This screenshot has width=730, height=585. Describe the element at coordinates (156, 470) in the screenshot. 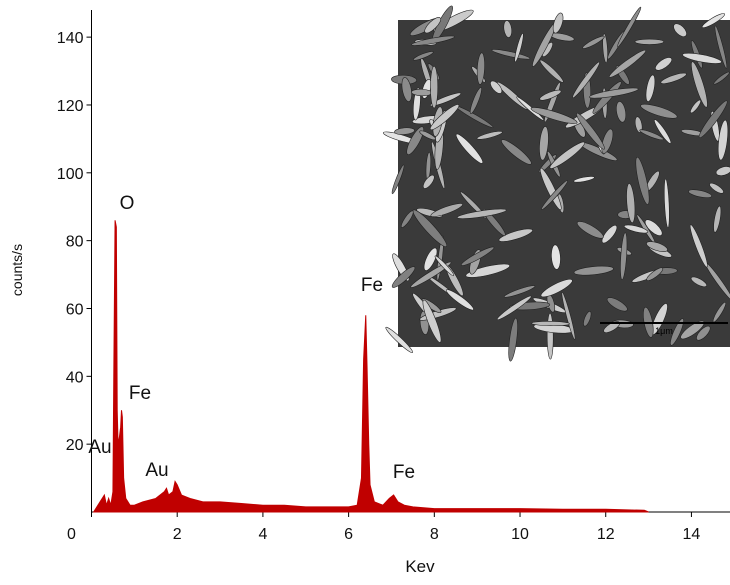

I see `peak-label: Au` at that location.